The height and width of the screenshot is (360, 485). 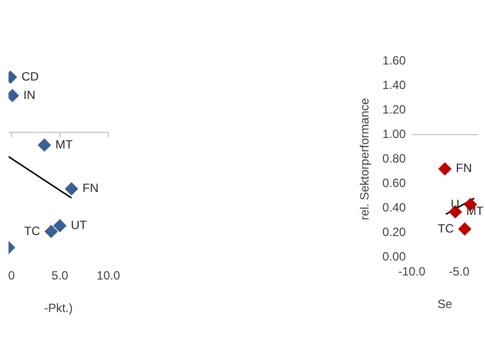 I want to click on y-tick-label: 0.80, so click(x=394, y=158).